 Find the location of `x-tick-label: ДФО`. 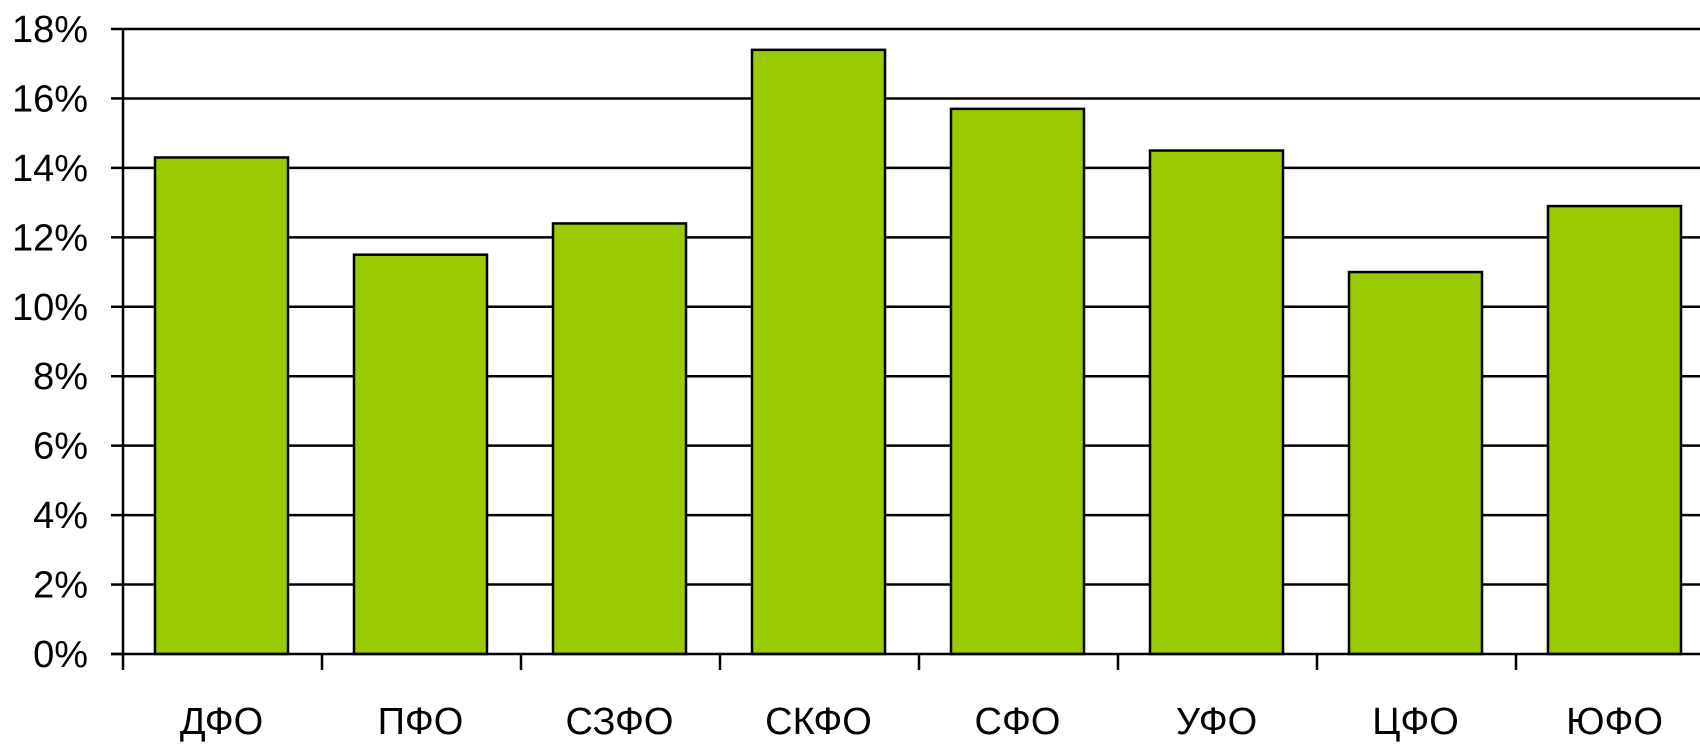

x-tick-label: ДФО is located at coordinates (221, 722).